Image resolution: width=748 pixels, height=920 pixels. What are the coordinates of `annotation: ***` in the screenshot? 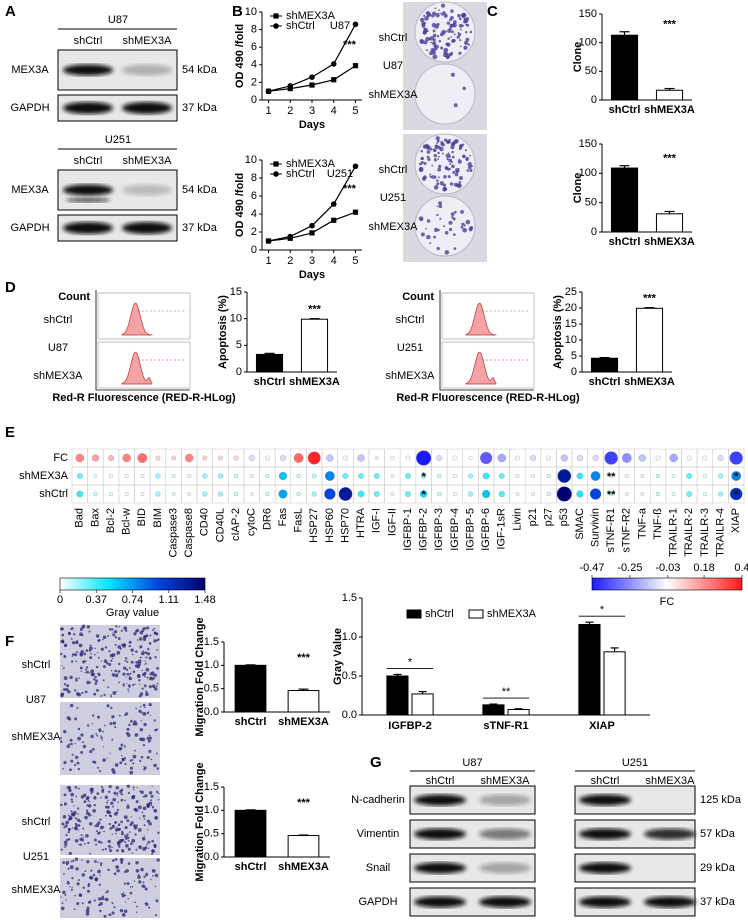 It's located at (650, 299).